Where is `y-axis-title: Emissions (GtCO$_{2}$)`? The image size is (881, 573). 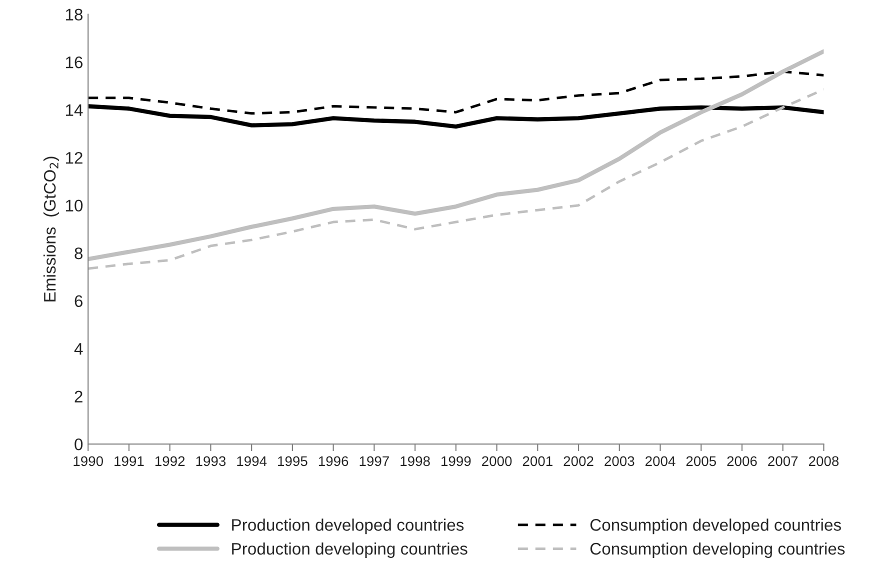
y-axis-title: Emissions (GtCO$_{2}$) is located at coordinates (51, 229).